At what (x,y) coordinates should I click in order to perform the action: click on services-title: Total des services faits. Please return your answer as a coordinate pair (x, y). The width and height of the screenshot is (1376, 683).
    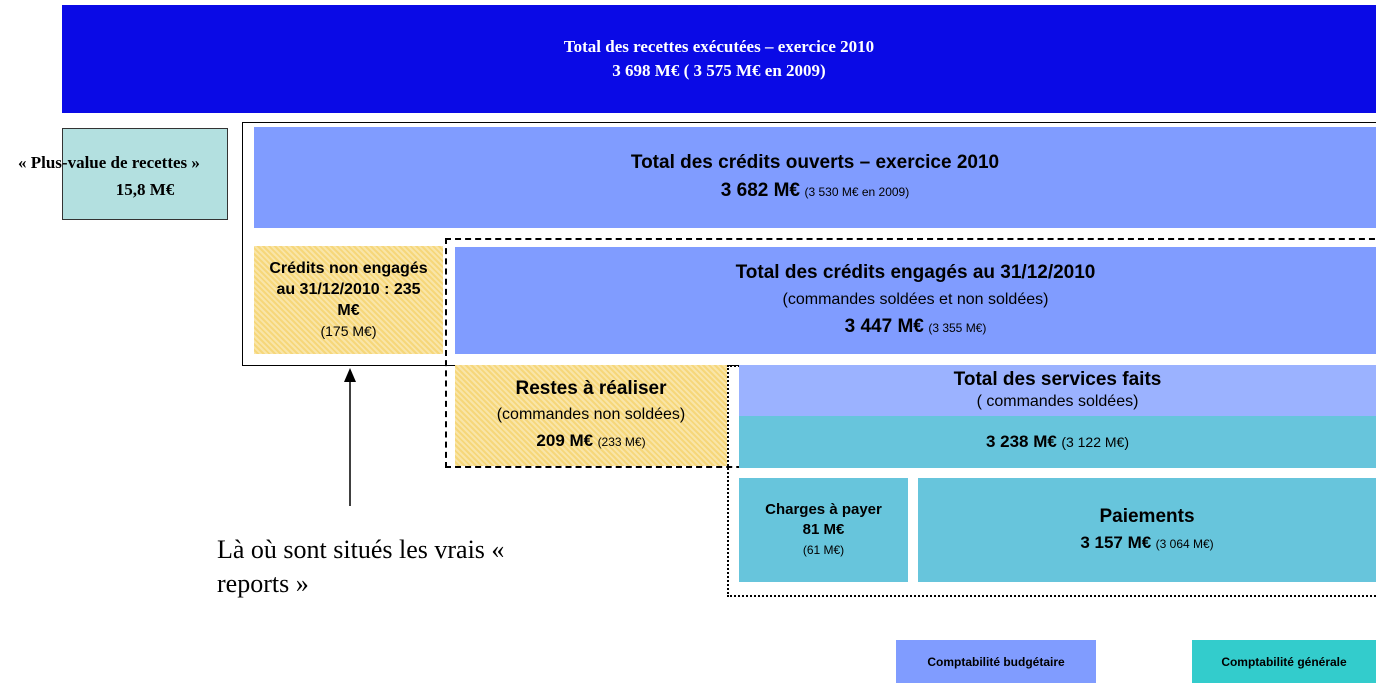
    Looking at the image, I should click on (1057, 379).